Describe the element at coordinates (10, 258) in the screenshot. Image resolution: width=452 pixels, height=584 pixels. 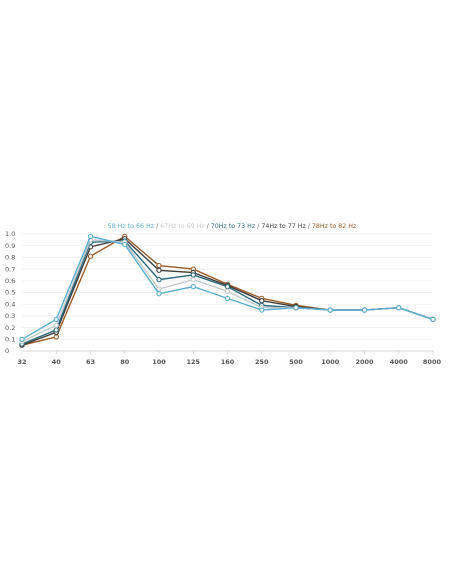
I see `y-tick-label: 0.8` at that location.